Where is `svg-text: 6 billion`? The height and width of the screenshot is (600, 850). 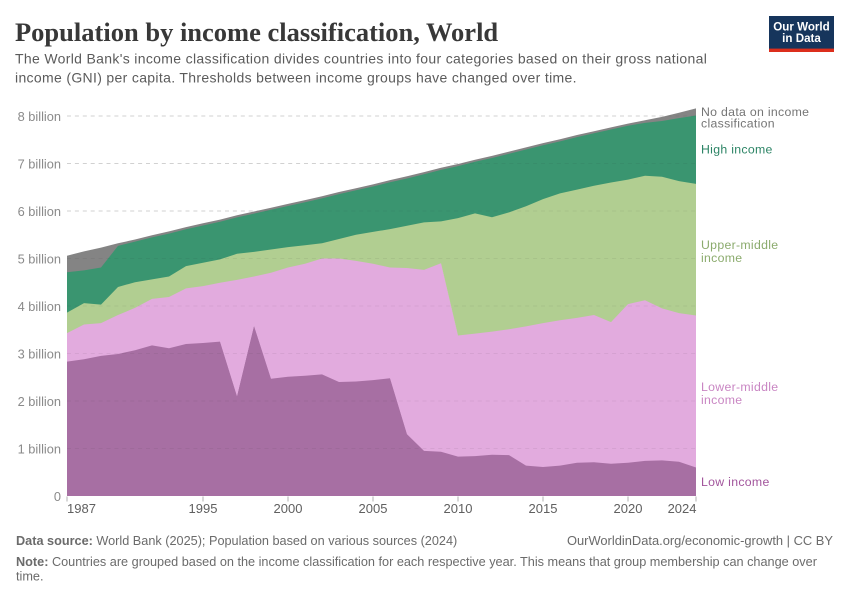
svg-text: 6 billion is located at coordinates (39, 211).